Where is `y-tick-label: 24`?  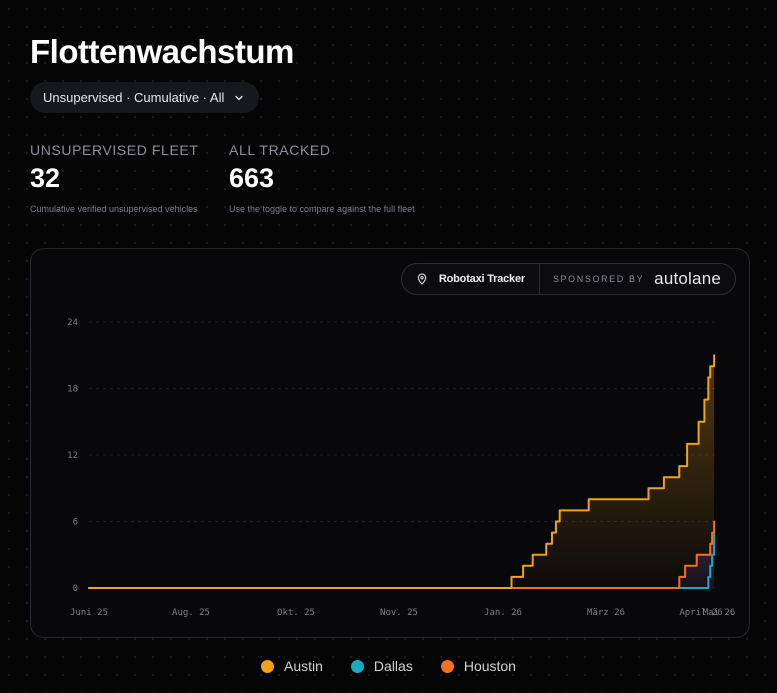 y-tick-label: 24 is located at coordinates (72, 323).